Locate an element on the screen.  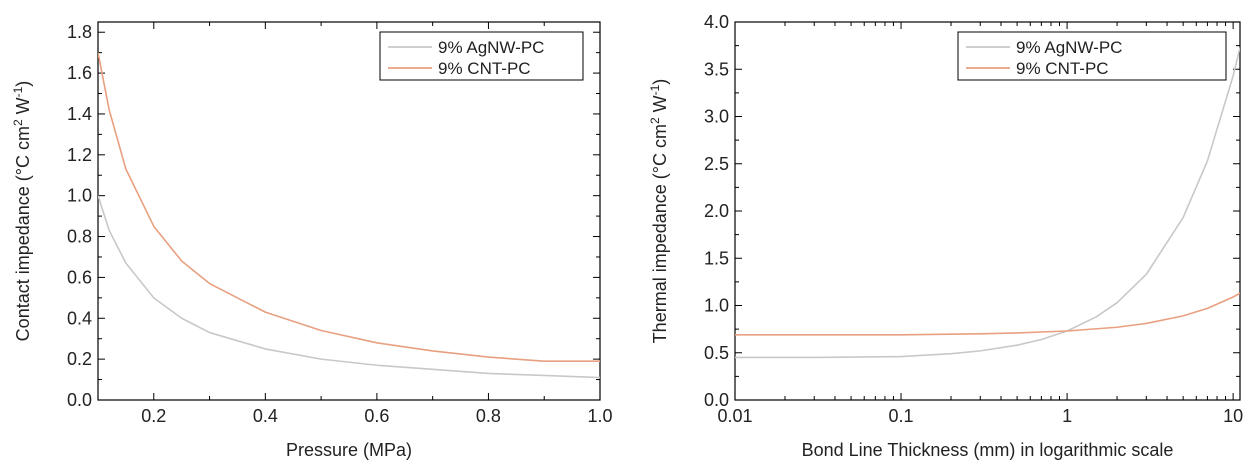
chart1-ylabel-mid: W is located at coordinates (23, 108).